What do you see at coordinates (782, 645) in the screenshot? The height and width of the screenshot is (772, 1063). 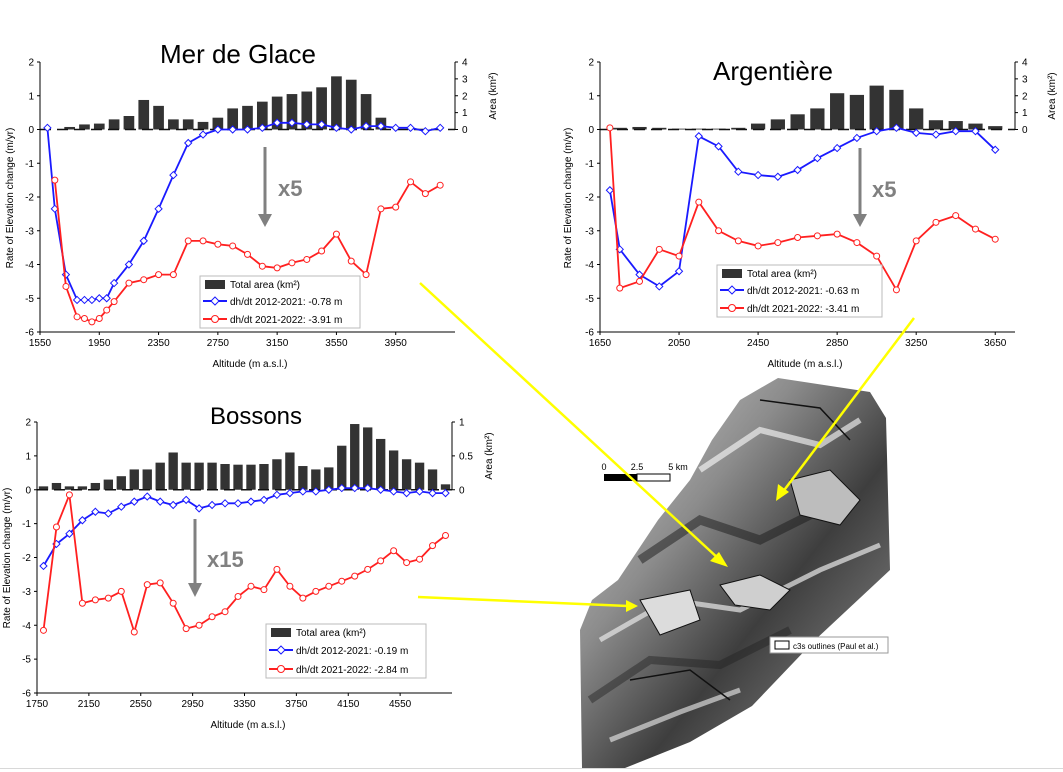 I see `outline-rectangle-icon` at bounding box center [782, 645].